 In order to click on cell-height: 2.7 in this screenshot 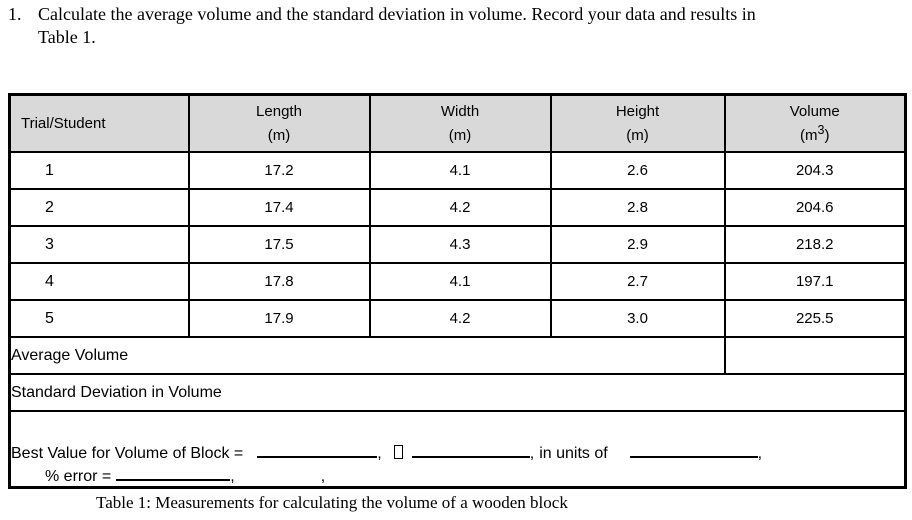, I will do `click(637, 281)`.